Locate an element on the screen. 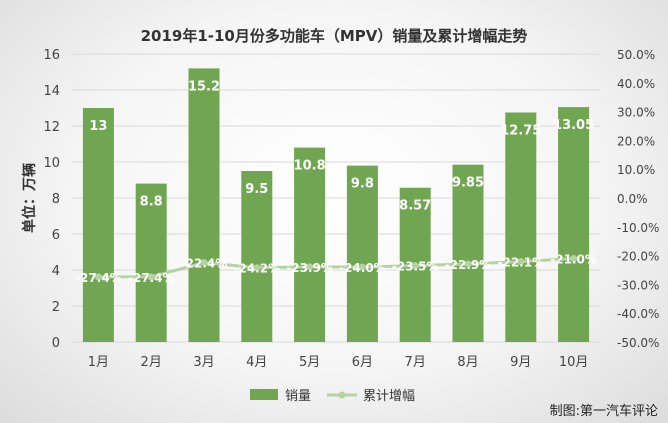  growth-value-label: -22.1% is located at coordinates (520, 263).